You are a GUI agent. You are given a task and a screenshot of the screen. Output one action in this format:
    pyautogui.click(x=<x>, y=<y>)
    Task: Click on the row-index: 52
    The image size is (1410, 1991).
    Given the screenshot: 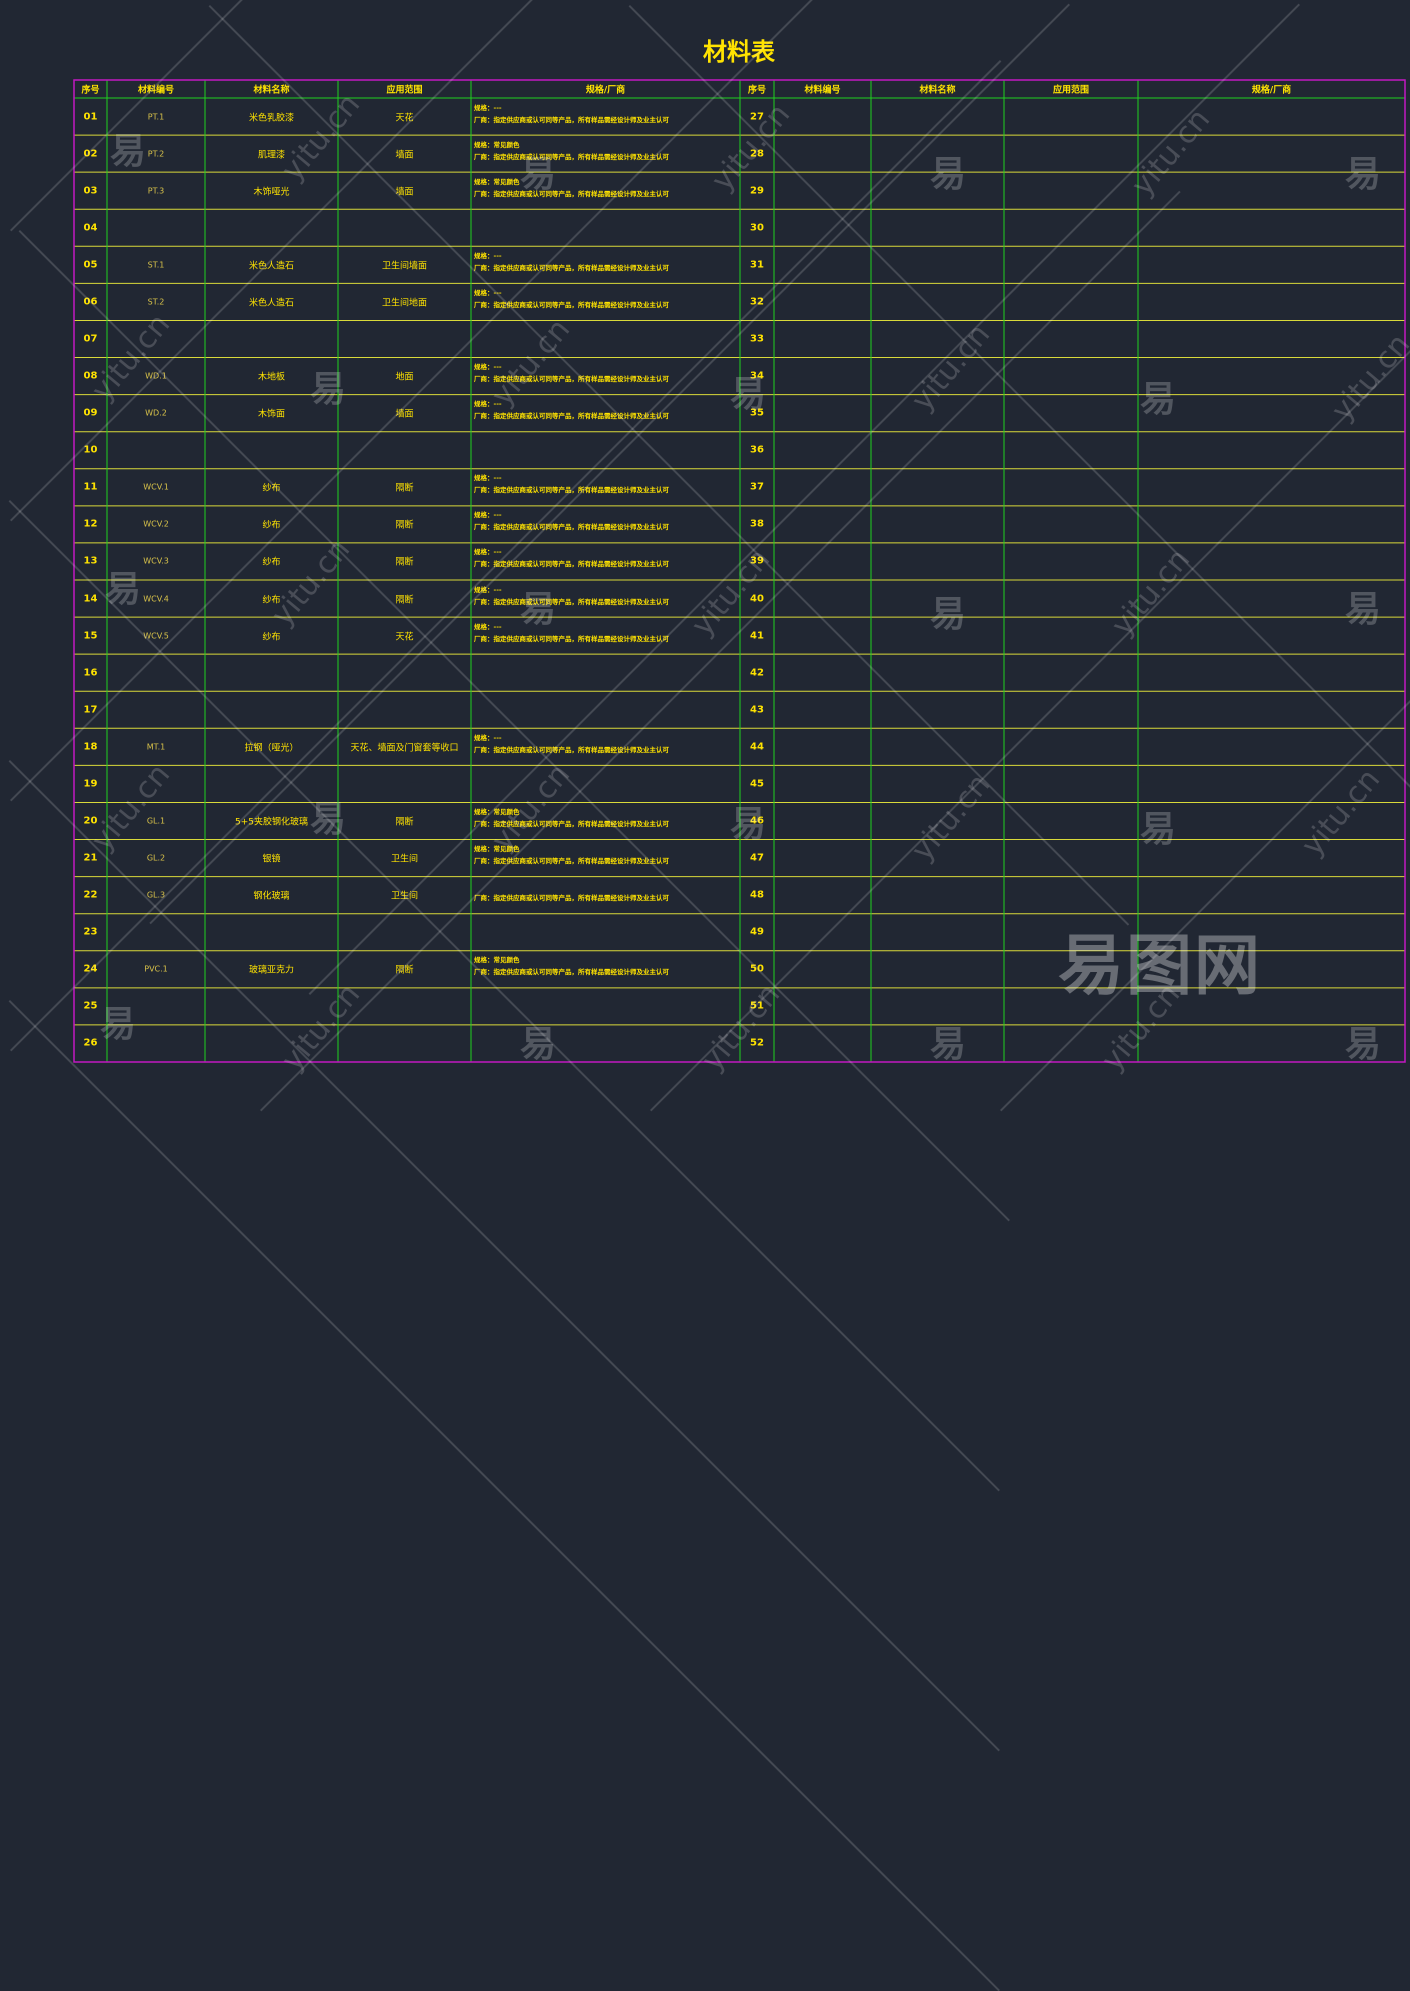 What is the action you would take?
    pyautogui.click(x=757, y=1043)
    